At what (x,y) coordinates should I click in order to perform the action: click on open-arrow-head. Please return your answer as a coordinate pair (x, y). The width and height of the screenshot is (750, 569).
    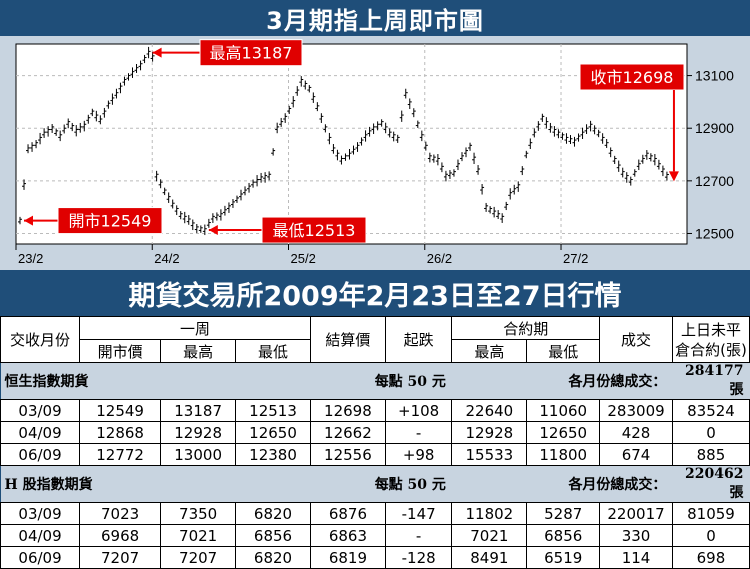
    Looking at the image, I should click on (28, 220).